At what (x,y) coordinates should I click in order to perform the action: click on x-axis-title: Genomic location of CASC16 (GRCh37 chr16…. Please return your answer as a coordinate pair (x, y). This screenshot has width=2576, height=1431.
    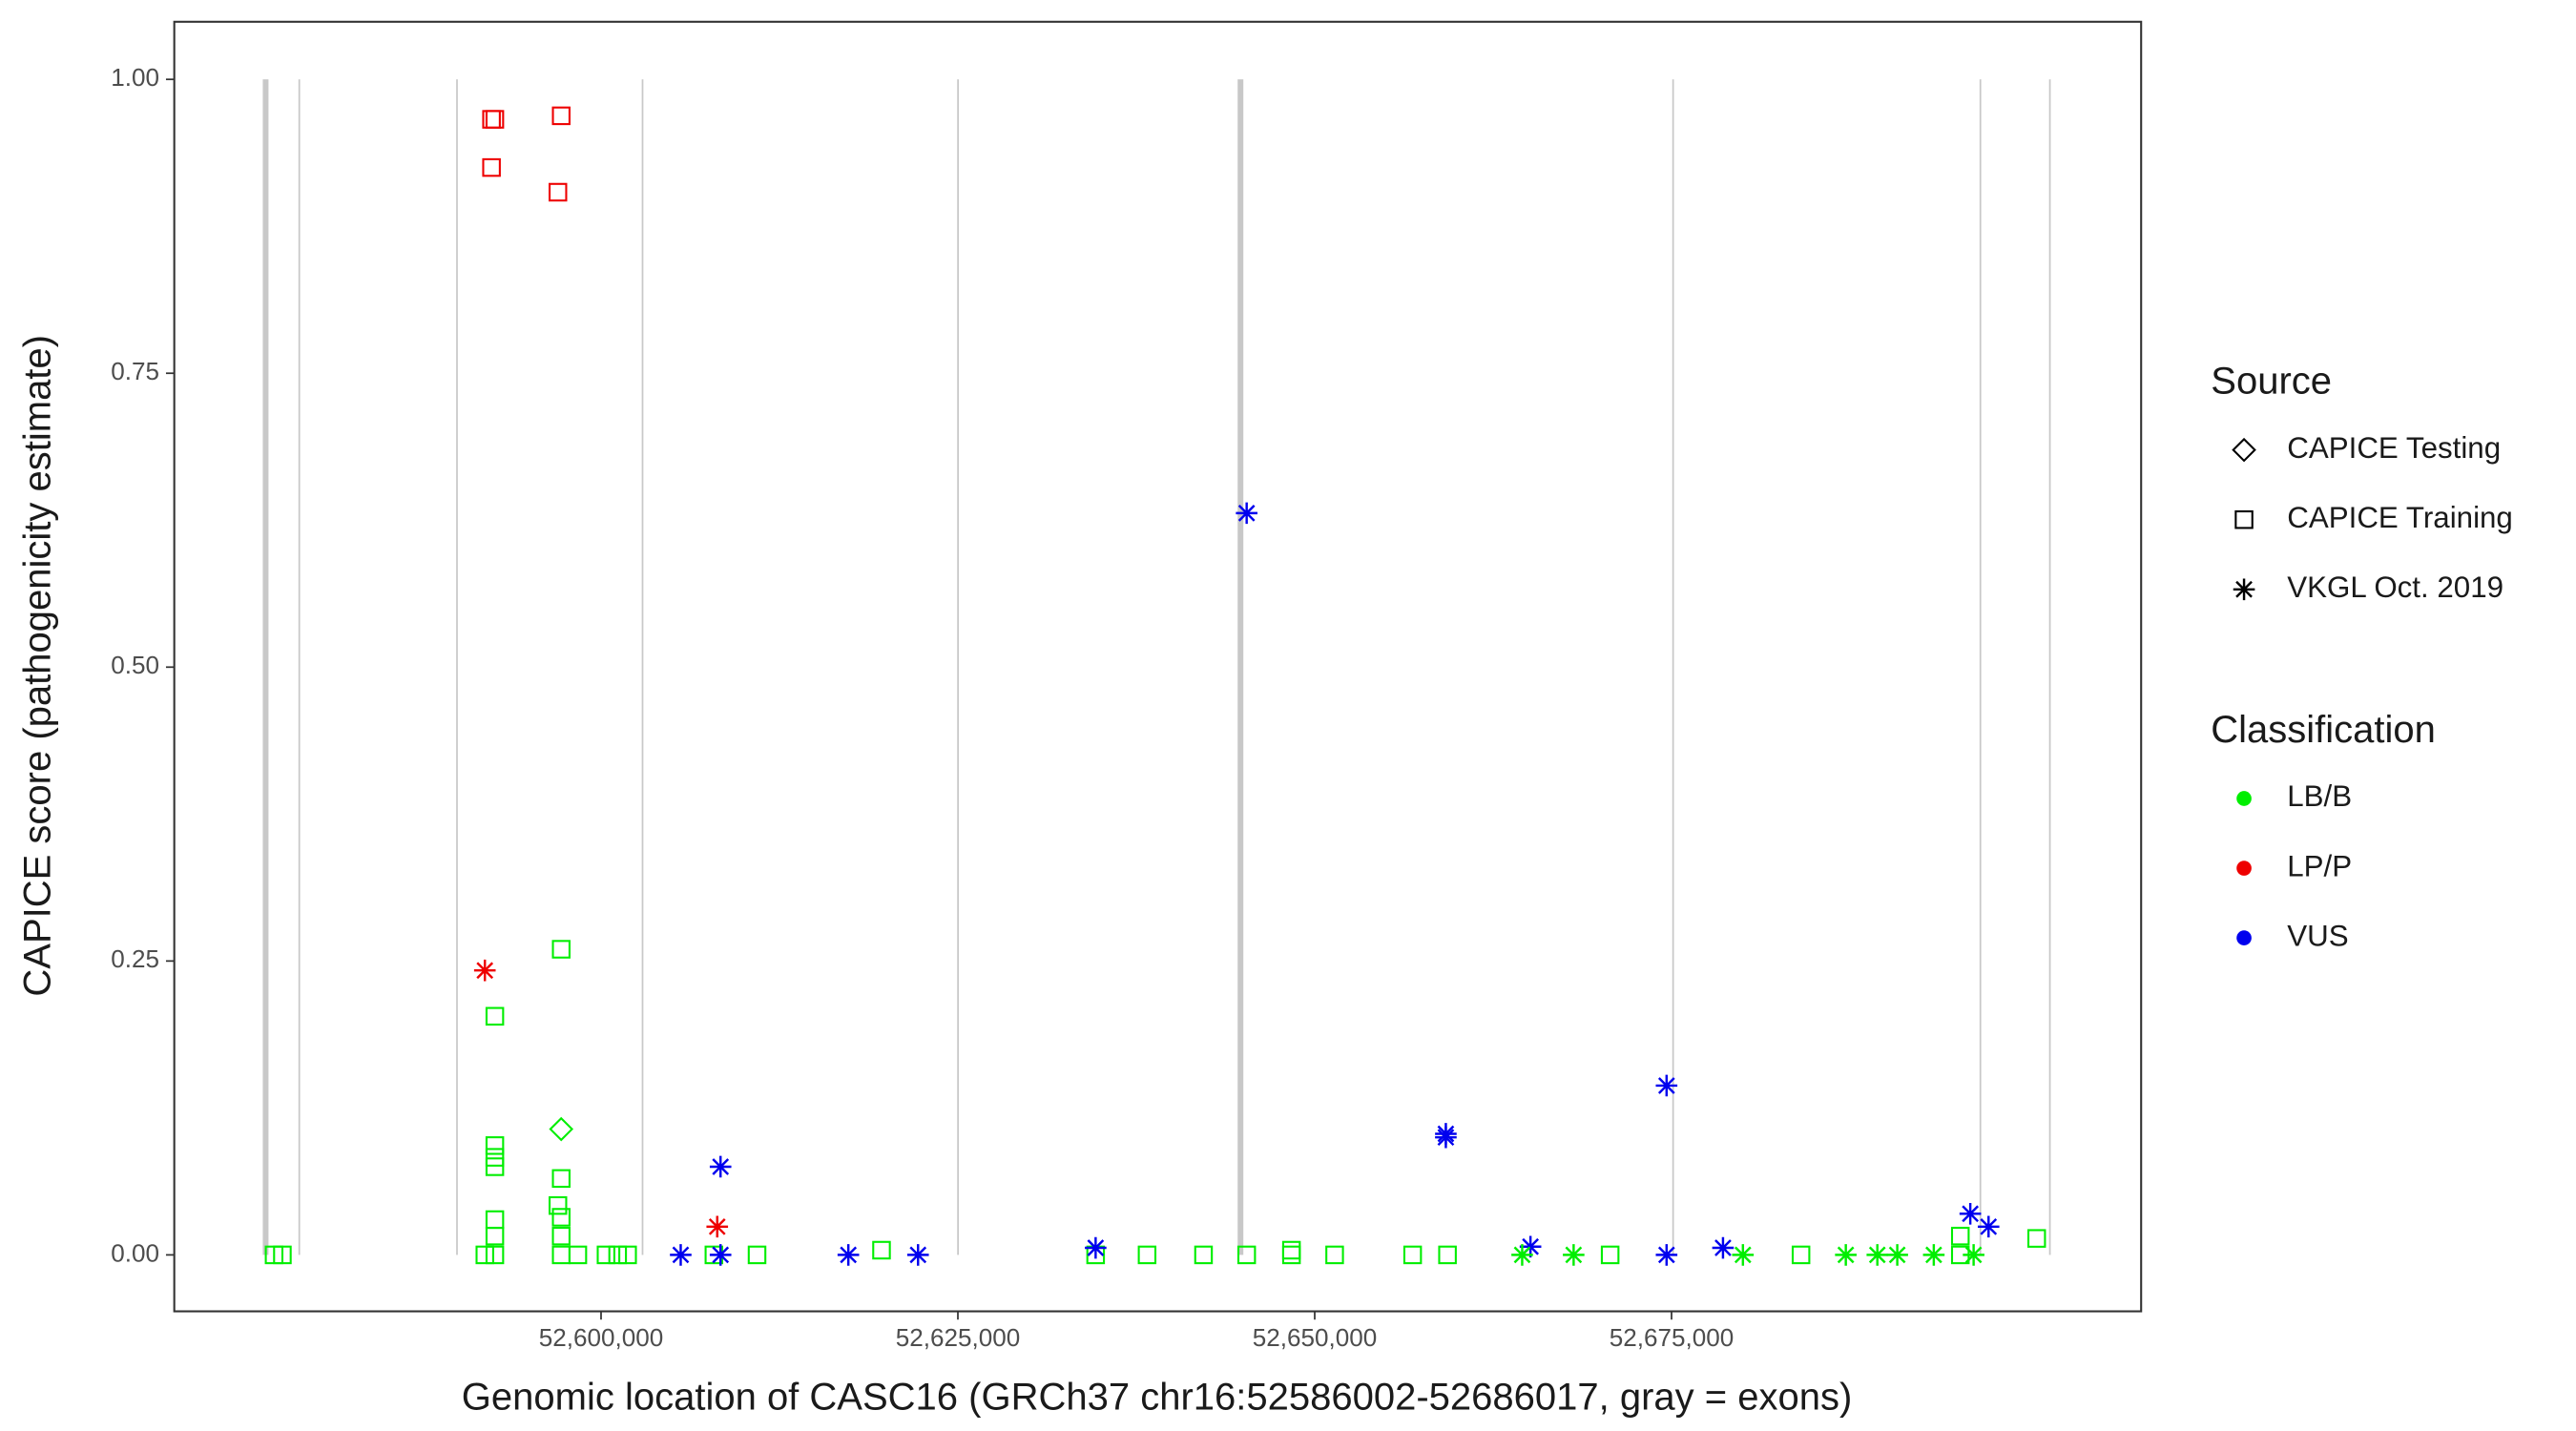
    Looking at the image, I should click on (1157, 1397).